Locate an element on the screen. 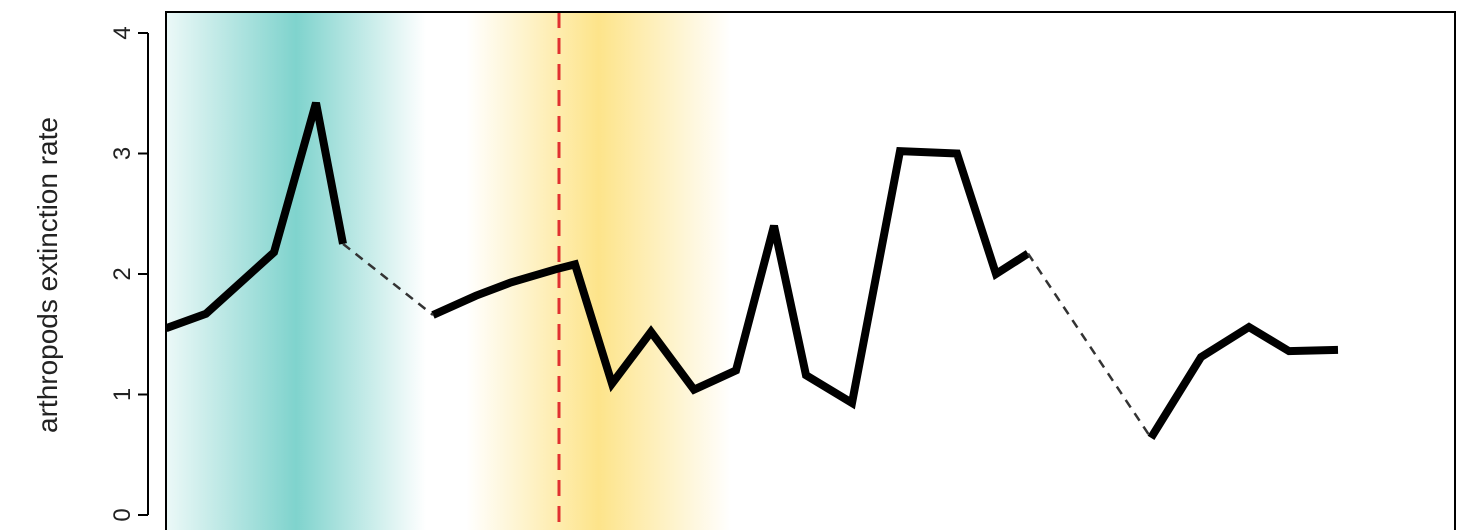 This screenshot has width=1457, height=530. y-tick-label: 1 is located at coordinates (122, 394).